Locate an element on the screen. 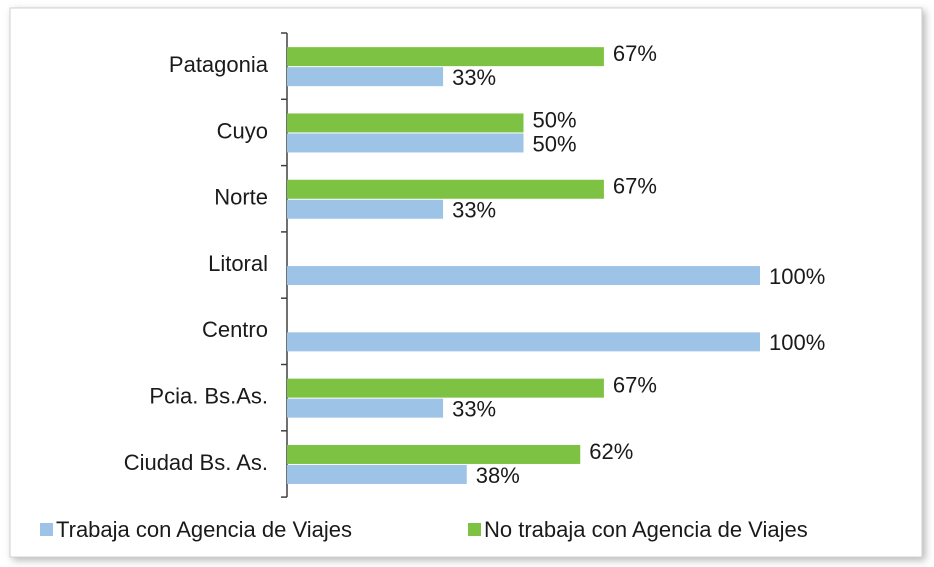  category-label: Norte is located at coordinates (241, 197).